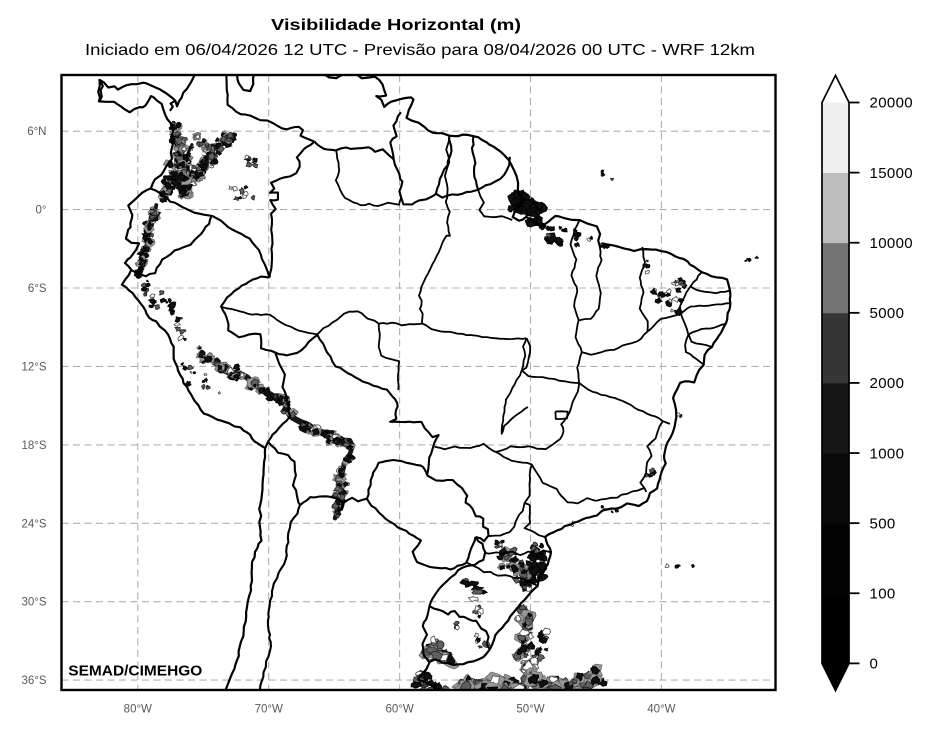 The height and width of the screenshot is (735, 932). I want to click on svg-text: 100, so click(883, 593).